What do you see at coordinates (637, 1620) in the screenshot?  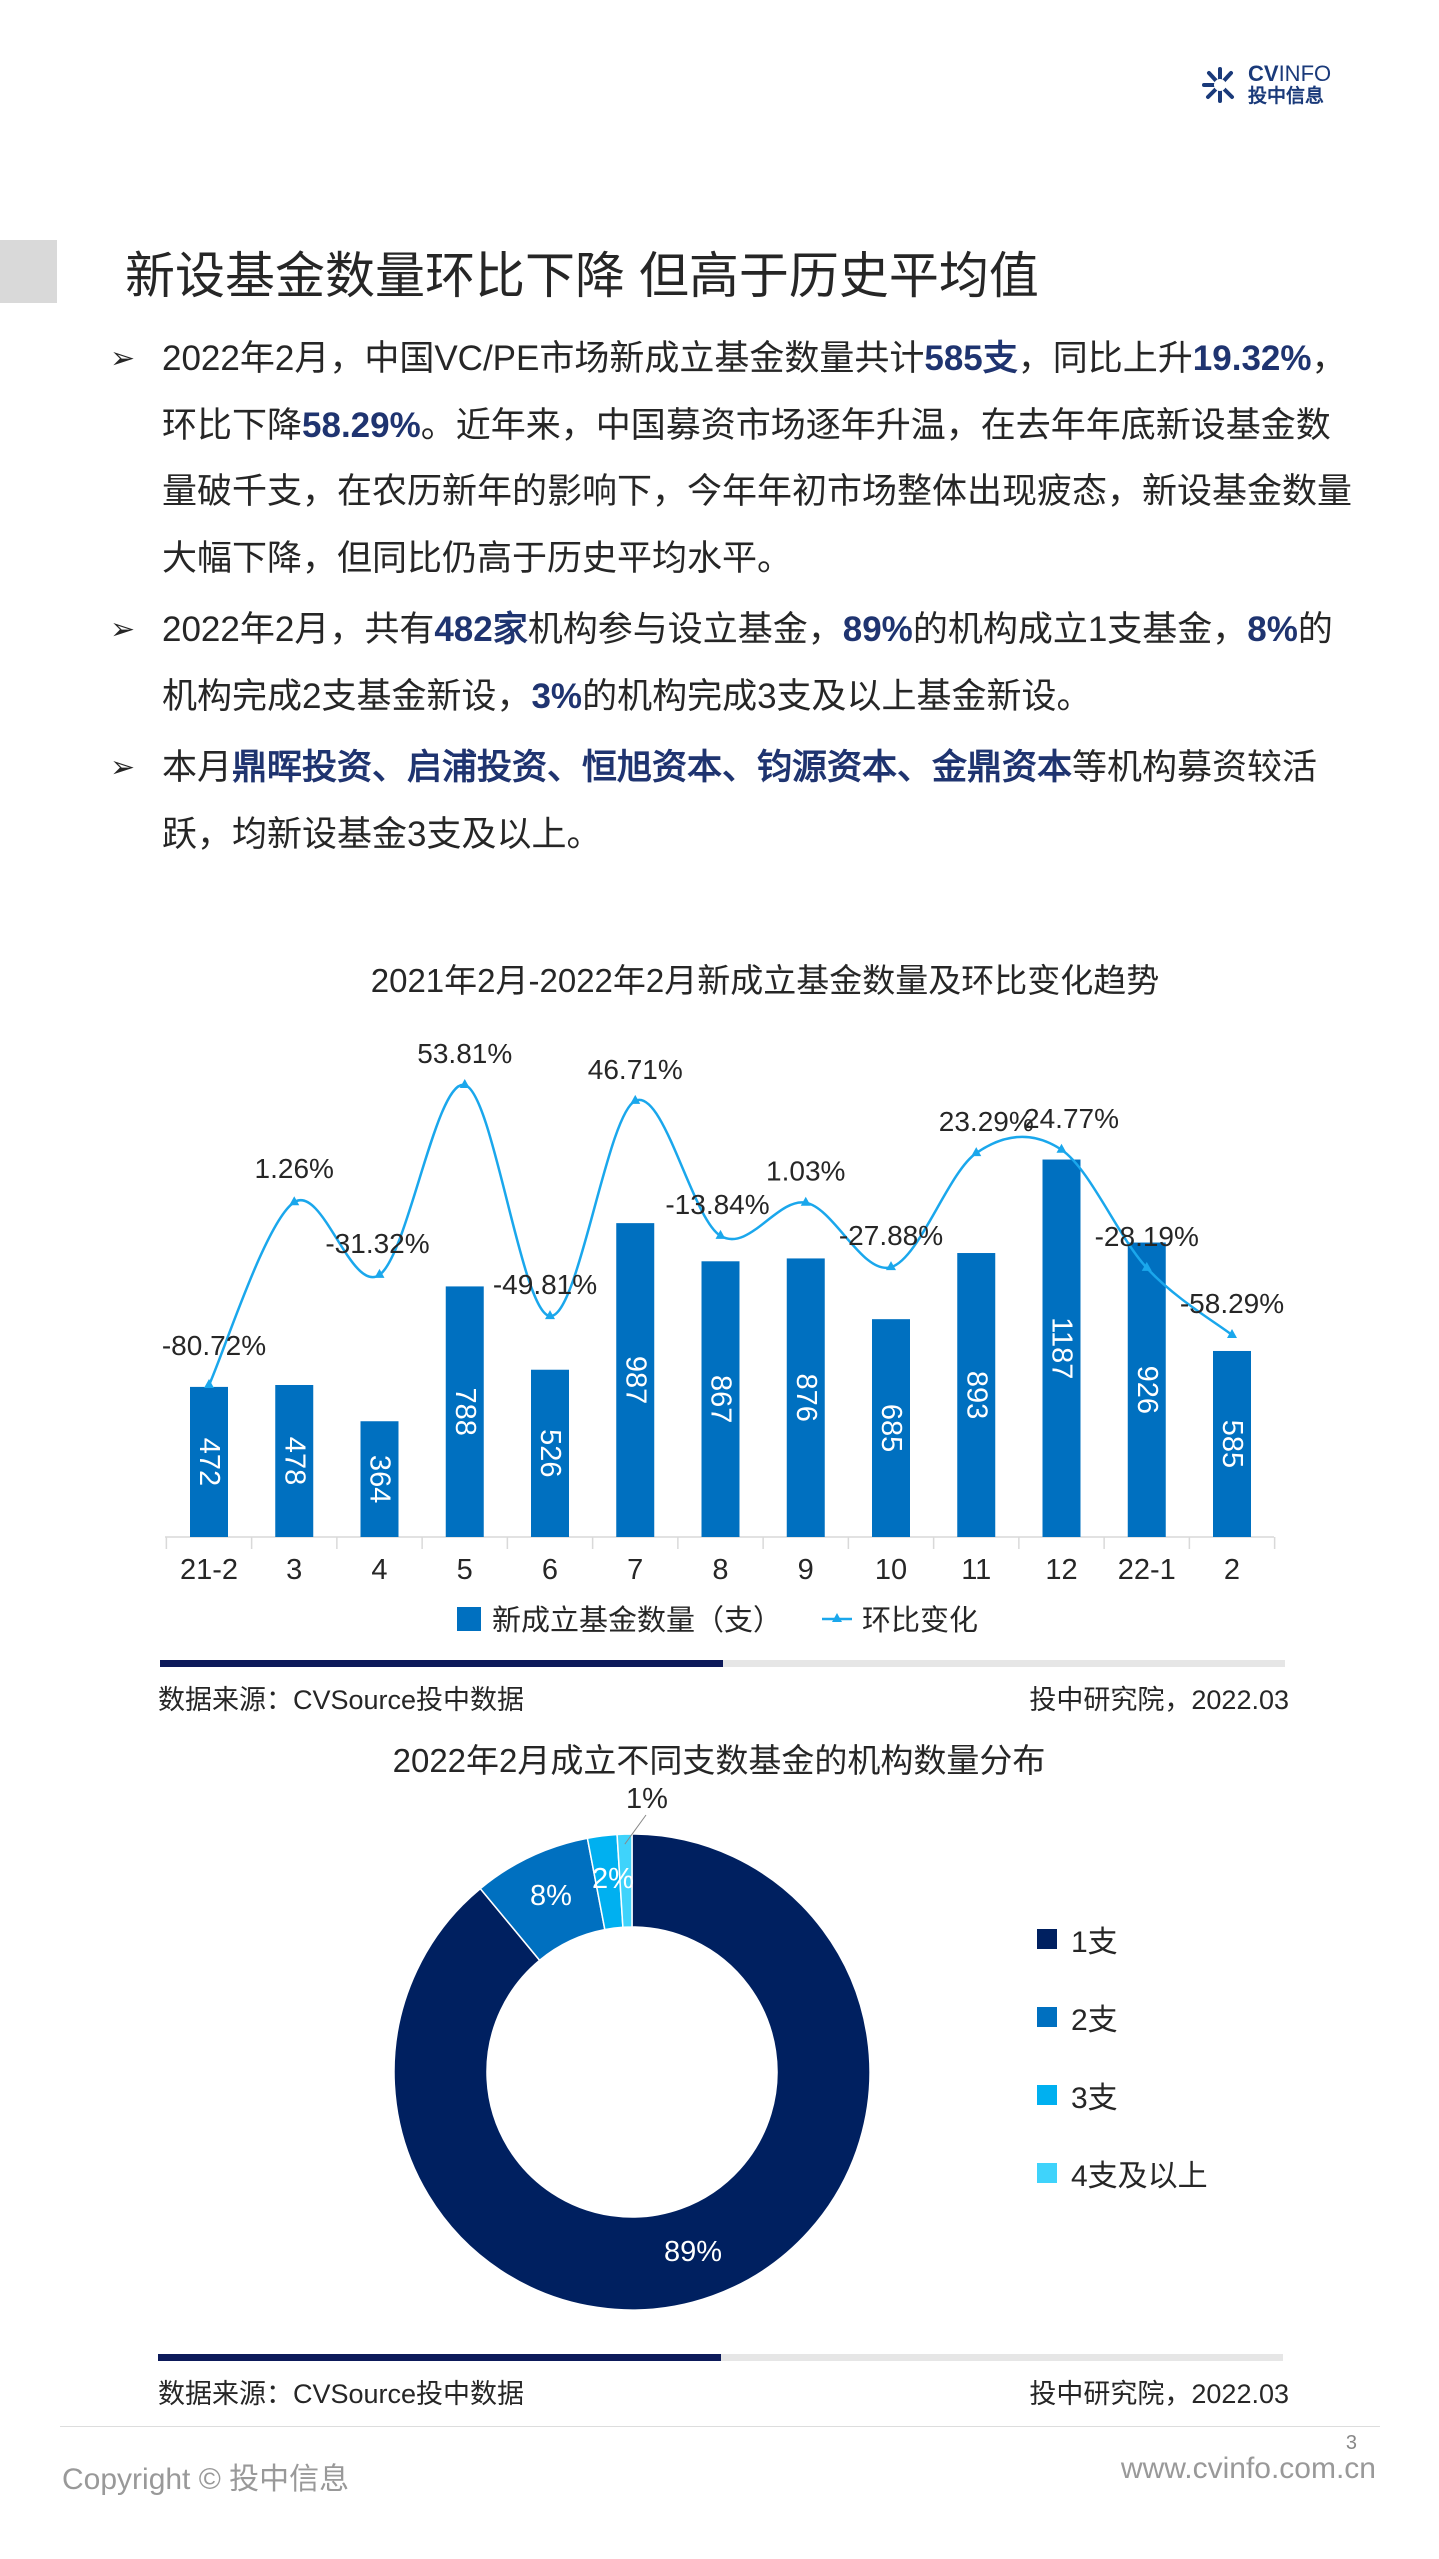 I see `legend-bar-label: 新成立基金数量（支）` at bounding box center [637, 1620].